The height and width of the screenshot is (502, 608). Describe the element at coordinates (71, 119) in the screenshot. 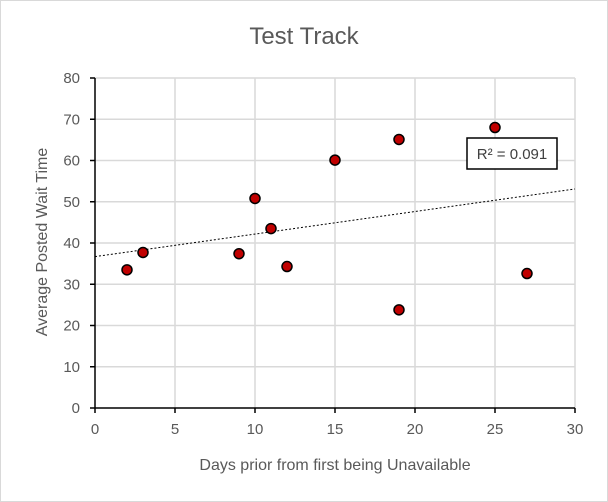

I see `y-tick-label: 70` at that location.